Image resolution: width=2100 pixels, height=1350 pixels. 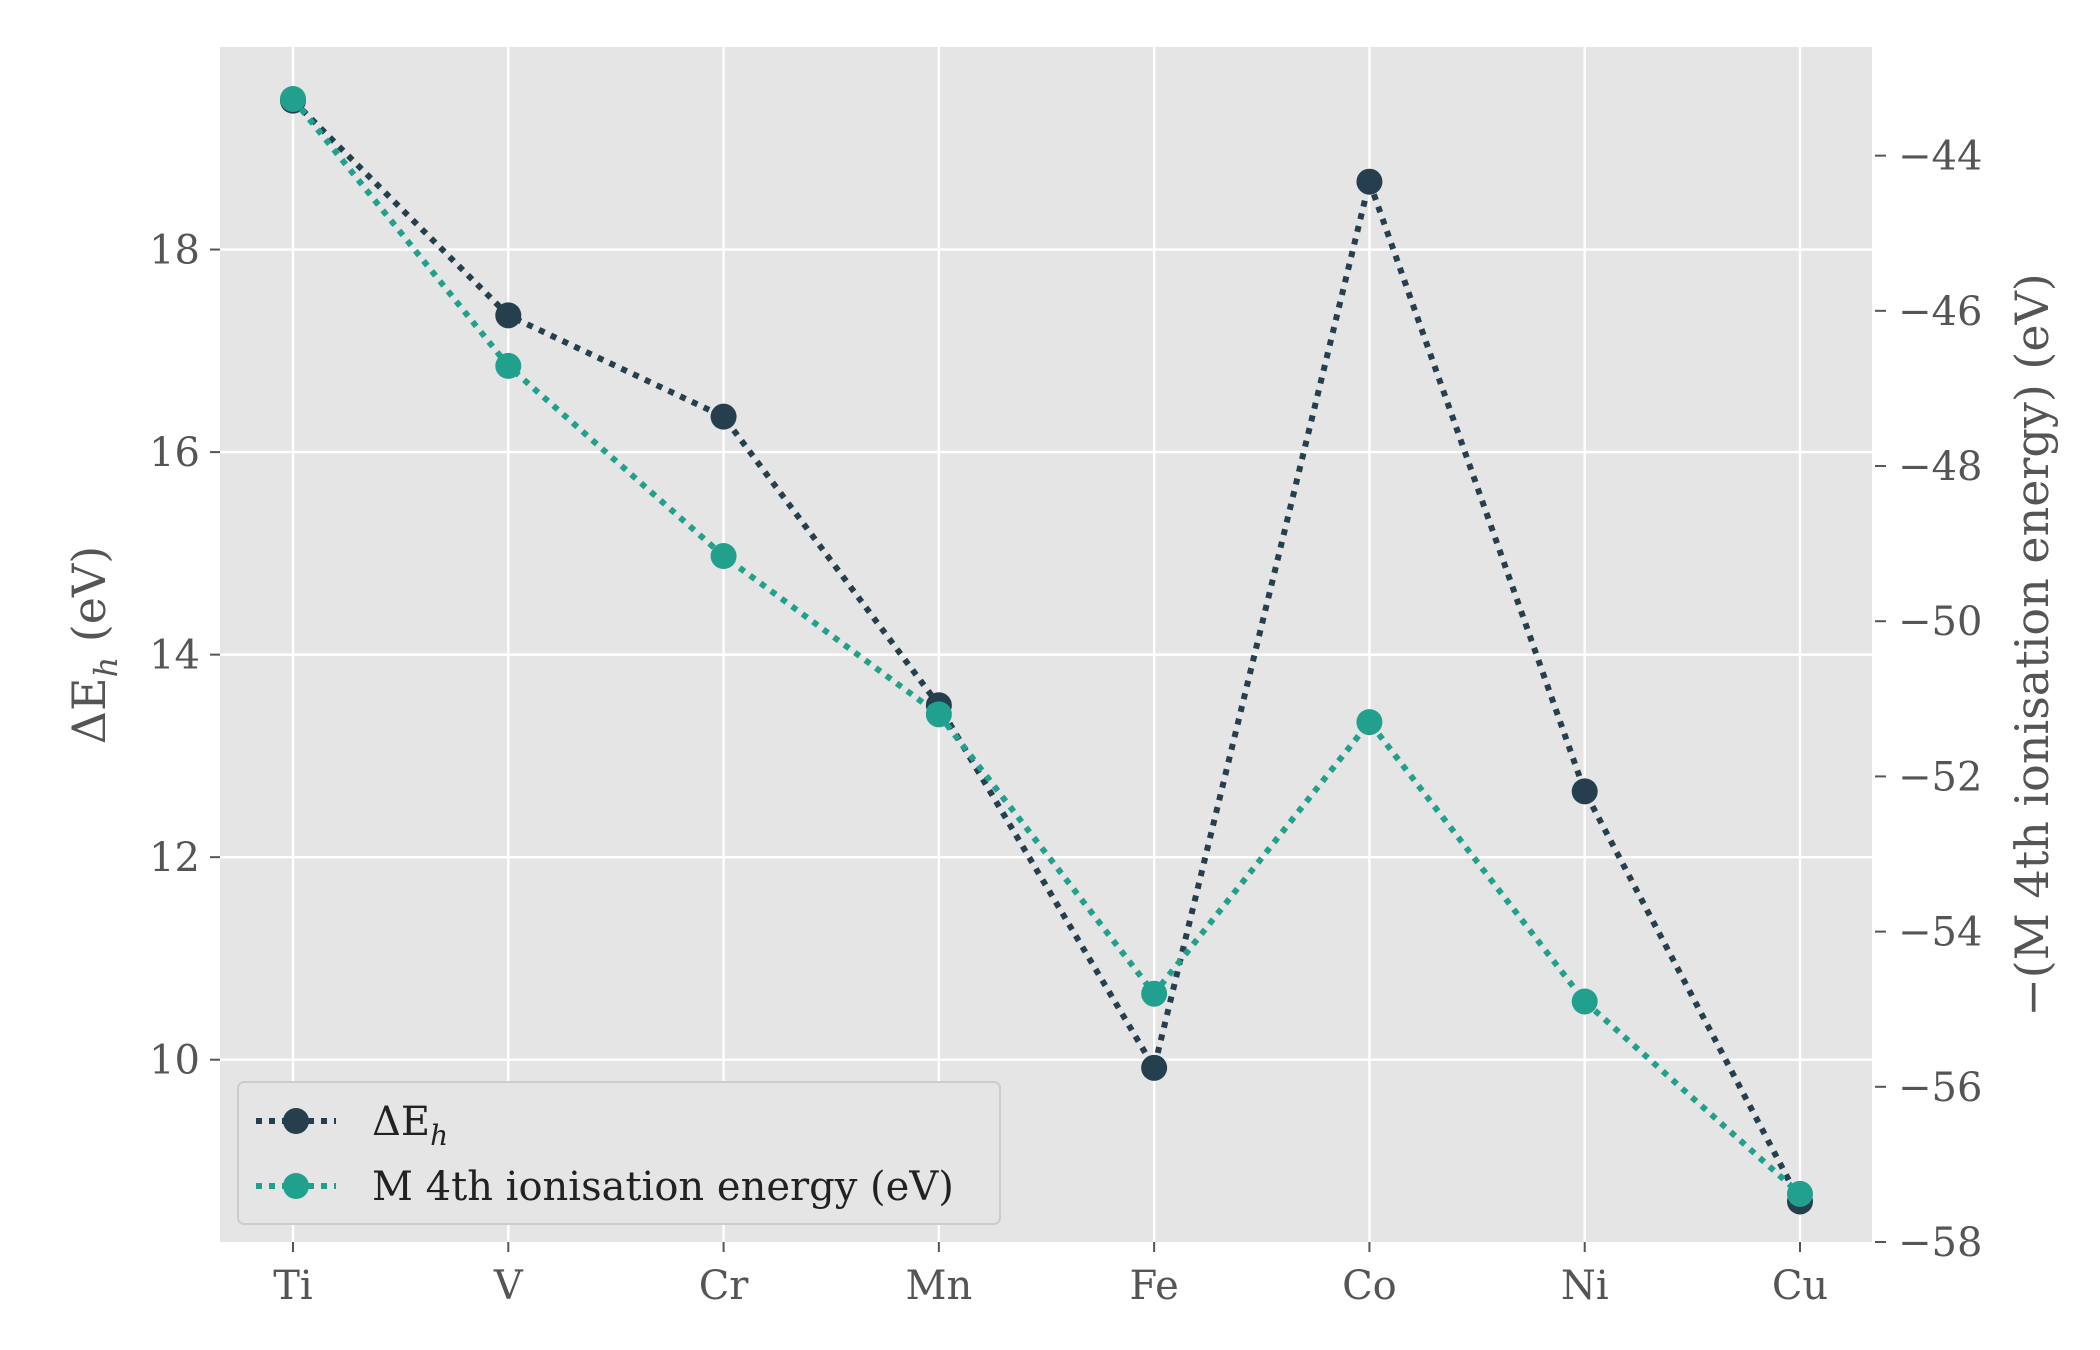 I want to click on x-tick-label-Co: Co, so click(x=1369, y=1286).